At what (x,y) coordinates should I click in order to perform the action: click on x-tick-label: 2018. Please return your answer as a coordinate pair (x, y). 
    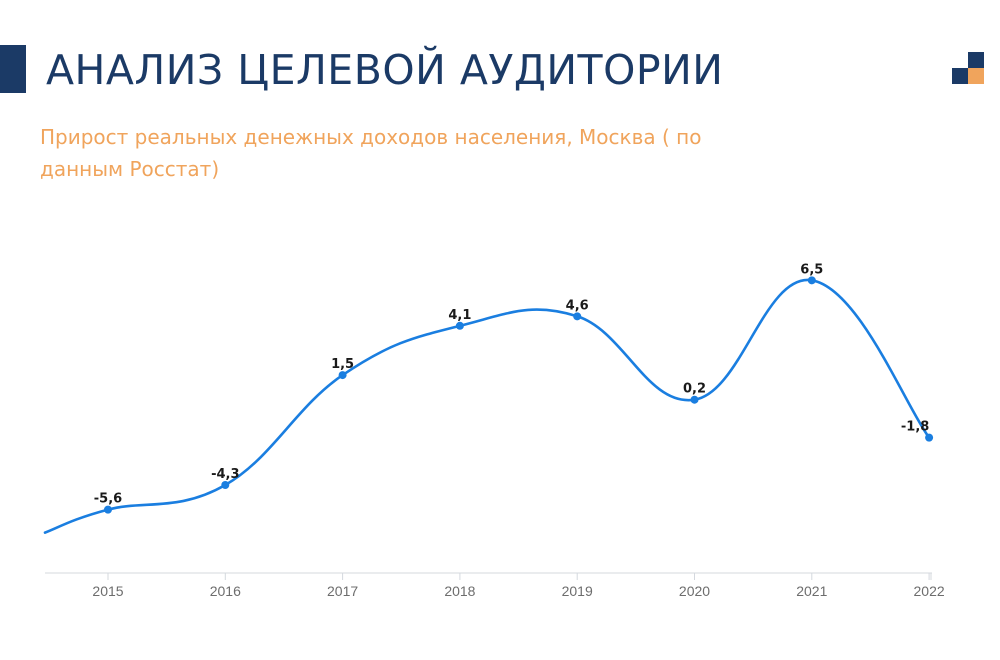
    Looking at the image, I should click on (459, 591).